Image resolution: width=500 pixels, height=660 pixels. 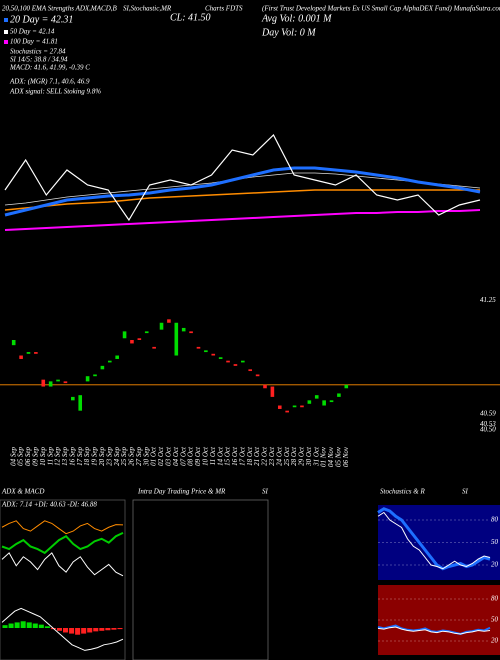 What do you see at coordinates (13, 456) in the screenshot?
I see `x-tick-label: 04 Sep` at bounding box center [13, 456].